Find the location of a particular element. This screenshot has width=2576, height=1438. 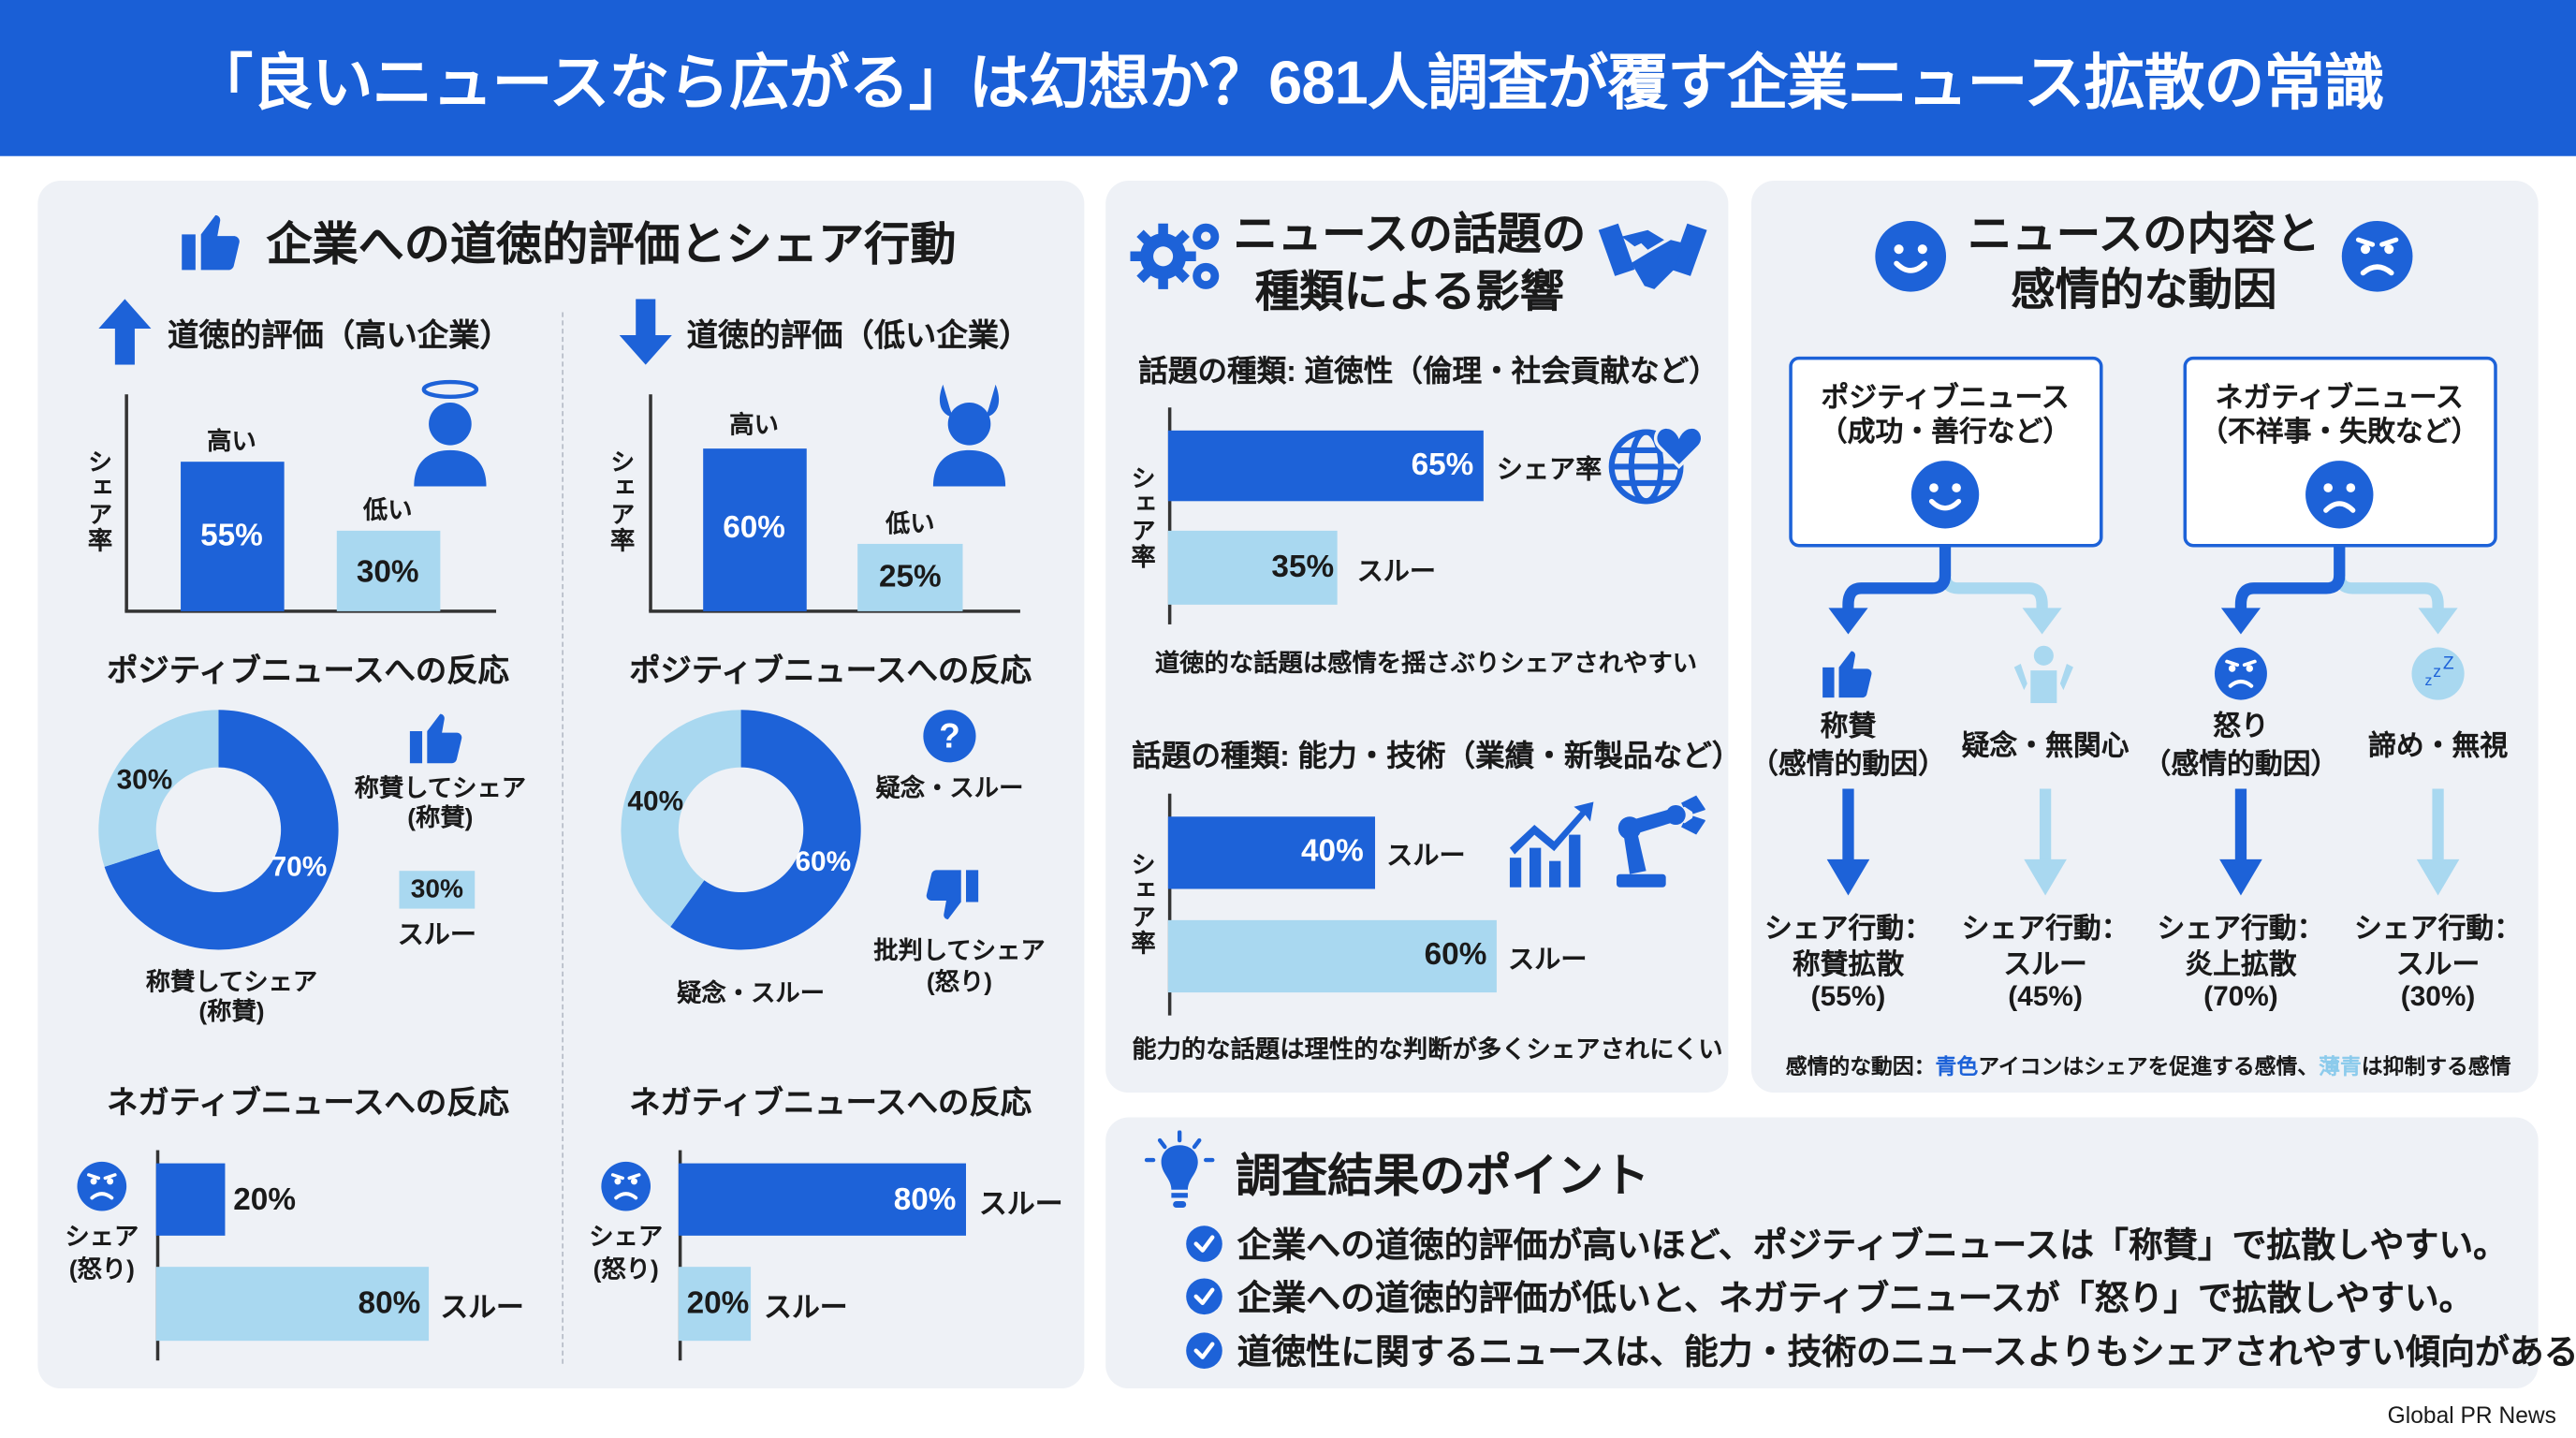

legend-criticize-sub: (怒り) is located at coordinates (960, 982).